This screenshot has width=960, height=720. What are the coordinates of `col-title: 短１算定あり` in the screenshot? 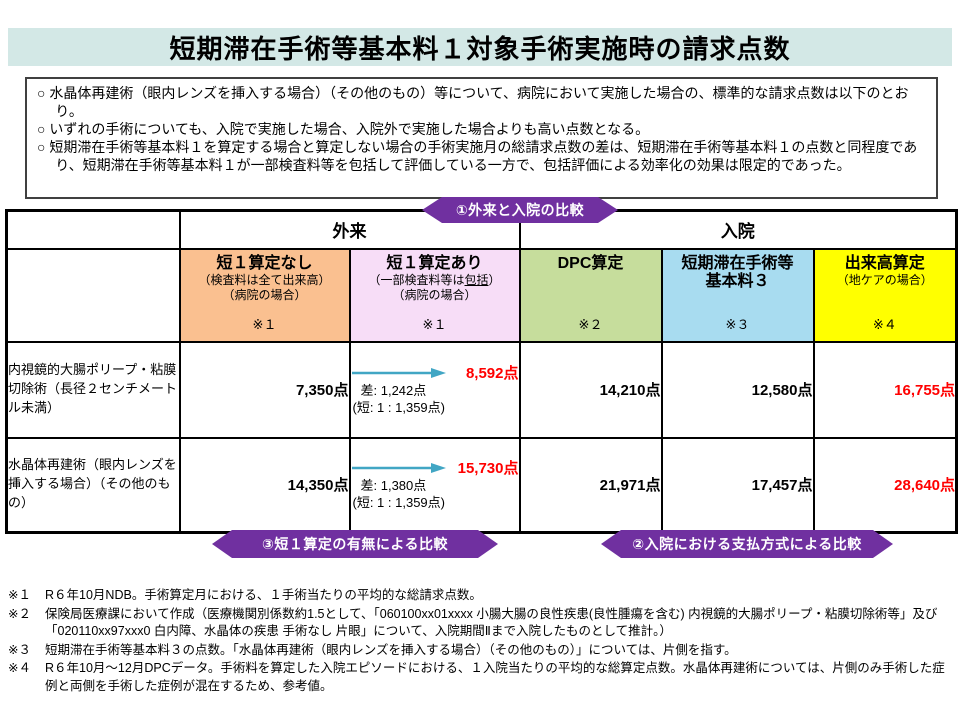 It's located at (434, 263).